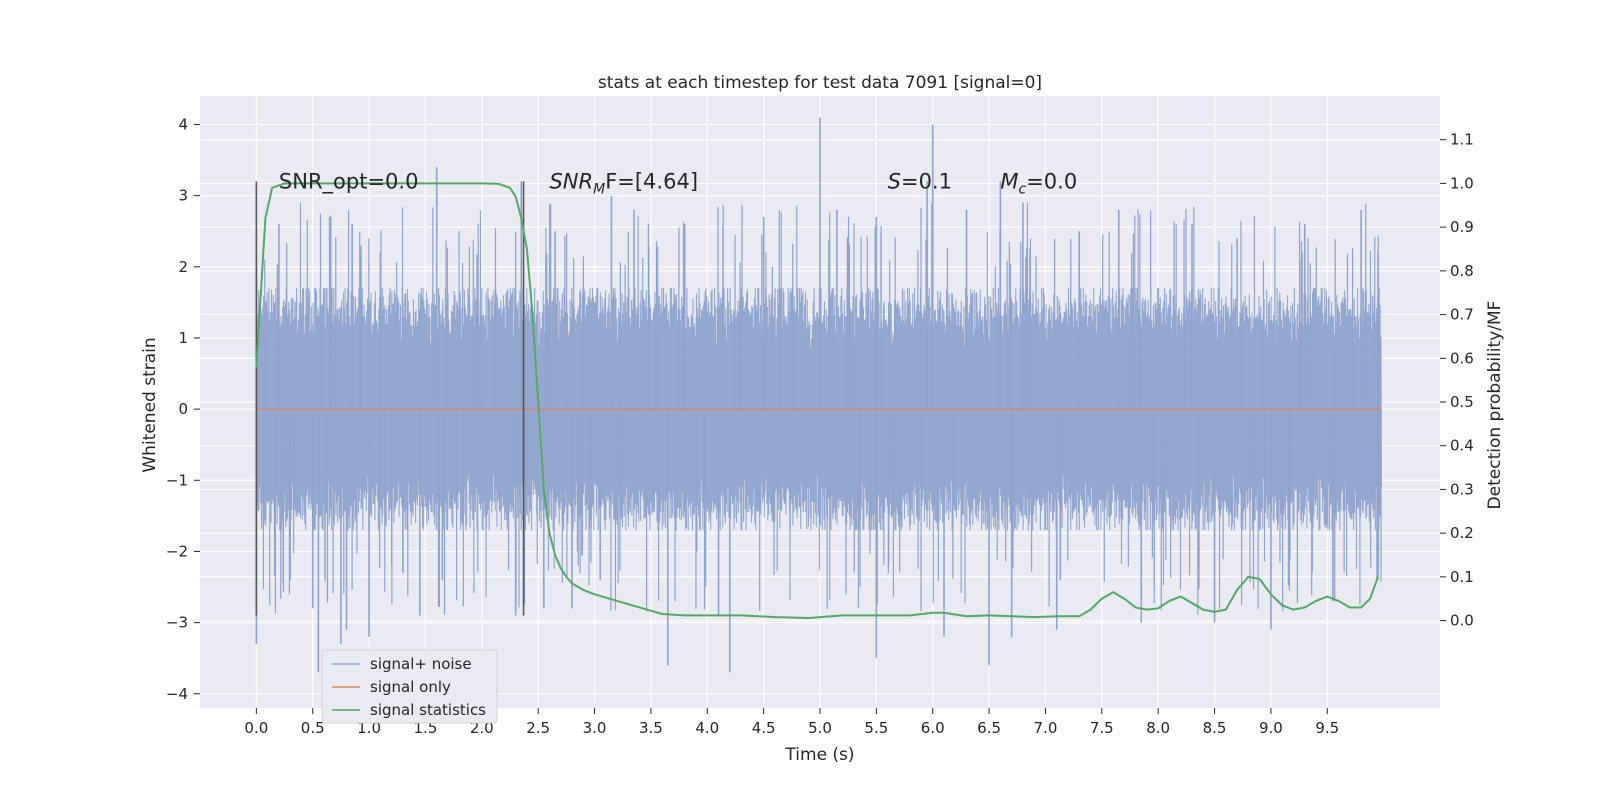 Image resolution: width=1600 pixels, height=800 pixels. Describe the element at coordinates (390, 398) in the screenshot. I see `marker-lines` at that location.